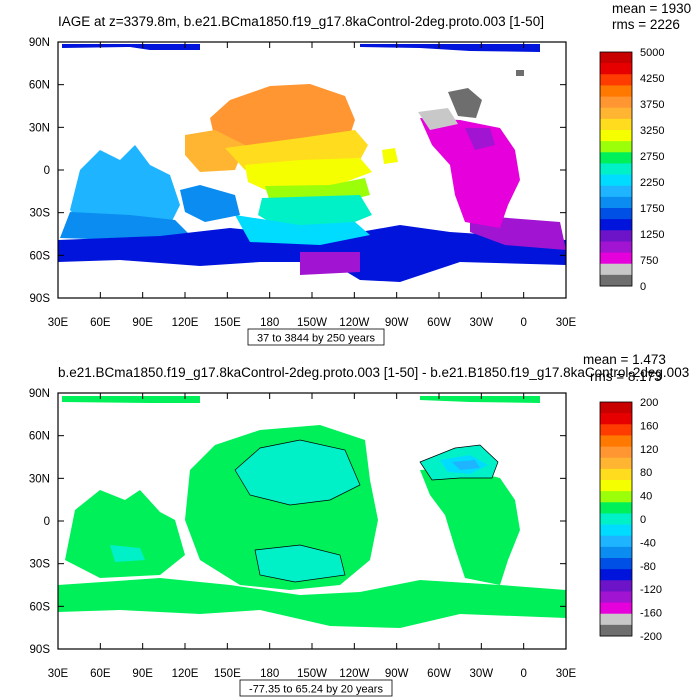  Describe the element at coordinates (100, 323) in the screenshot. I see `x-tick-label: 60E` at that location.